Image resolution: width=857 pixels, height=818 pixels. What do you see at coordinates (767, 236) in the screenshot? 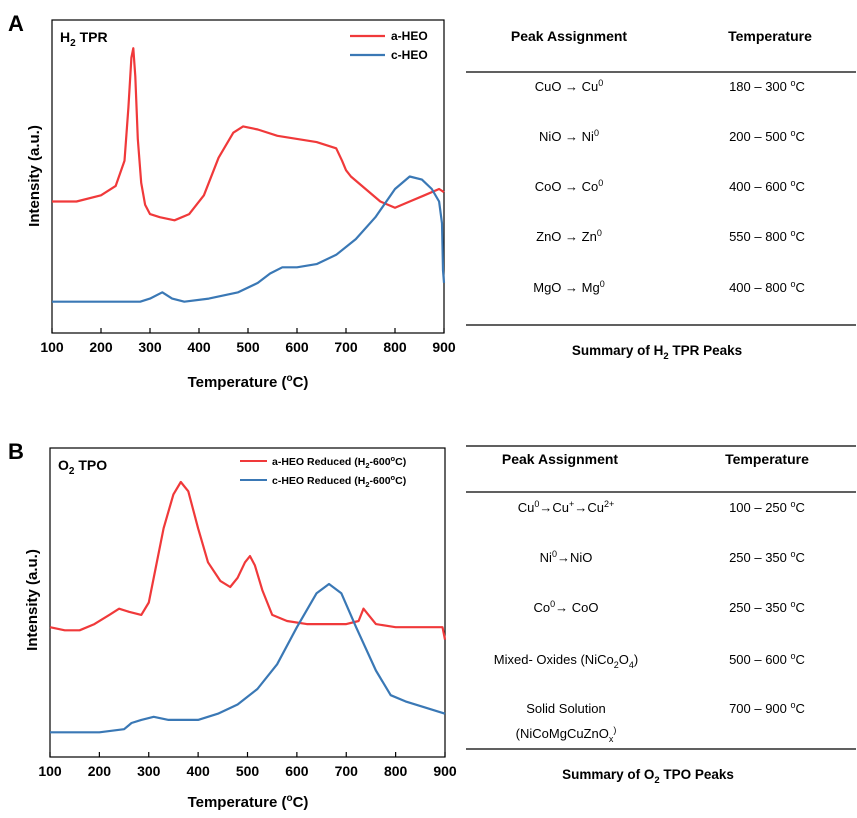
I see `table-a-cell-temperature: 550 – 800 oC` at bounding box center [767, 236].